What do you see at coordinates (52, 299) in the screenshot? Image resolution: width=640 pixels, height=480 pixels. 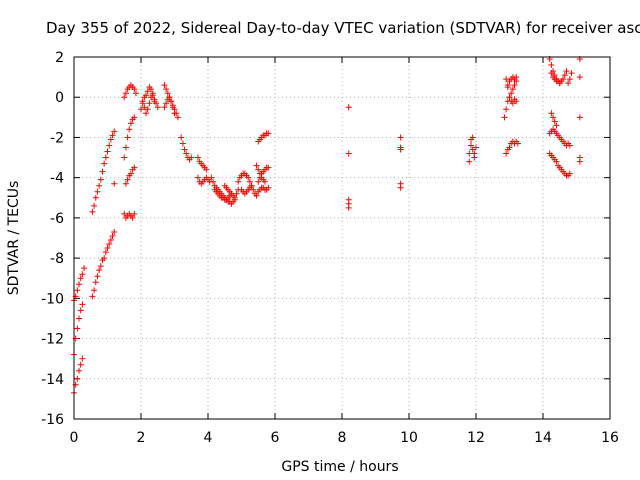 I see `y-tick-label: -10` at bounding box center [52, 299].